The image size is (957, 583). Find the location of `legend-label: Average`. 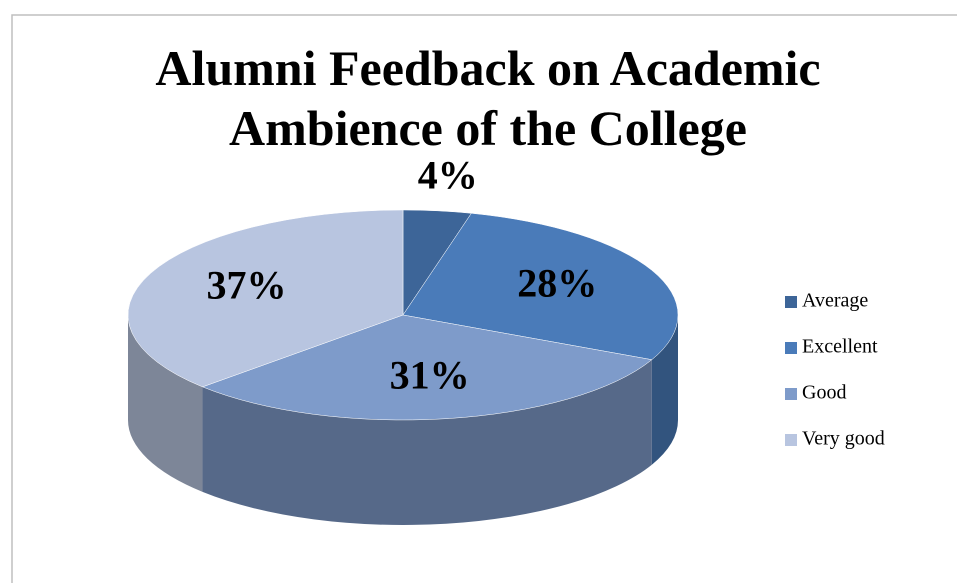

legend-label: Average is located at coordinates (835, 301).